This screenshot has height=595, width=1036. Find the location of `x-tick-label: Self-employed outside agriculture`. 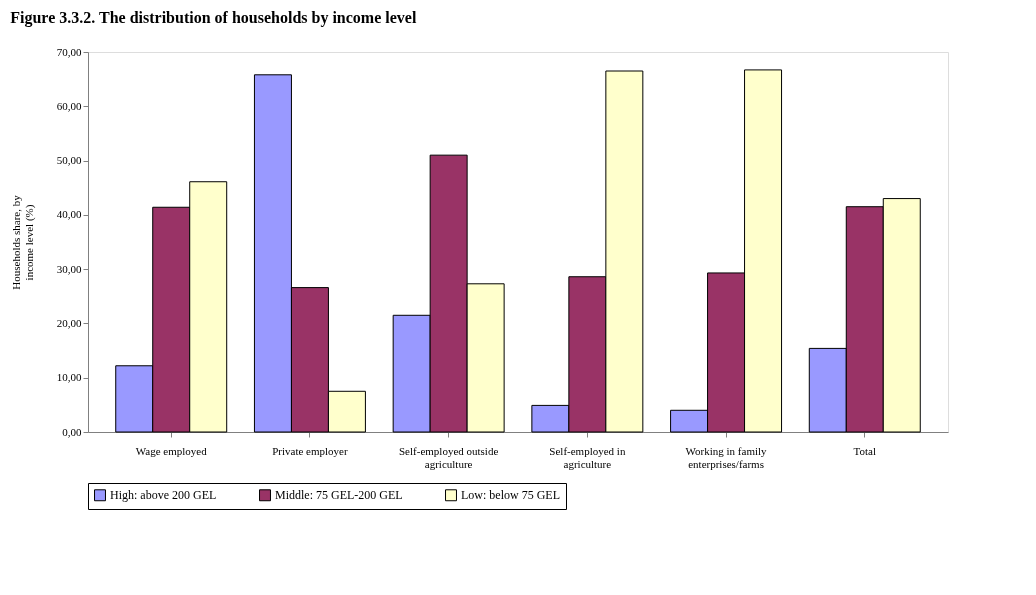

x-tick-label: Self-employed outside agriculture is located at coordinates (449, 457).